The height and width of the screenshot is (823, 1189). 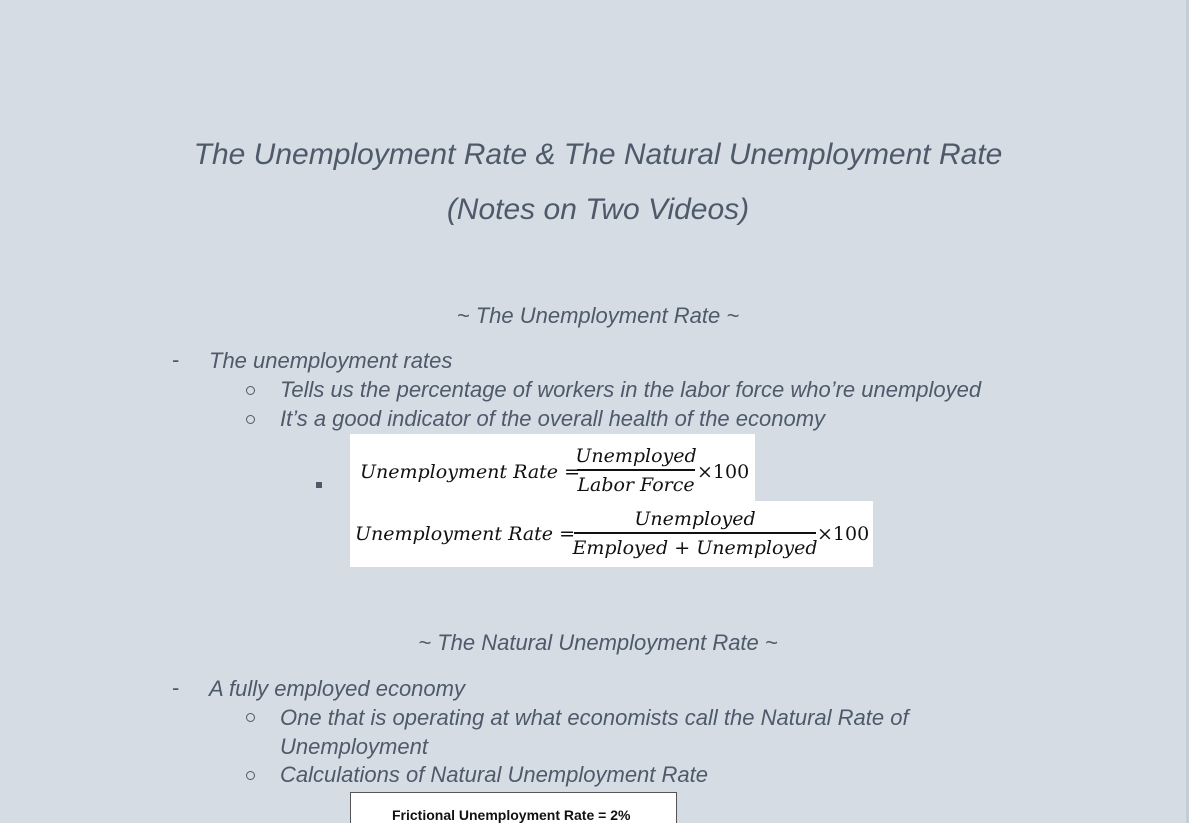 What do you see at coordinates (636, 484) in the screenshot?
I see `formula-denominator: Labor Force` at bounding box center [636, 484].